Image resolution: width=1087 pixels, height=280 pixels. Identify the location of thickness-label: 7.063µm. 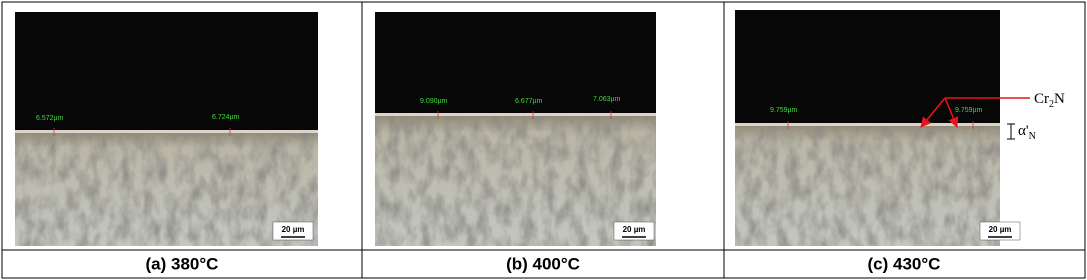
(607, 99).